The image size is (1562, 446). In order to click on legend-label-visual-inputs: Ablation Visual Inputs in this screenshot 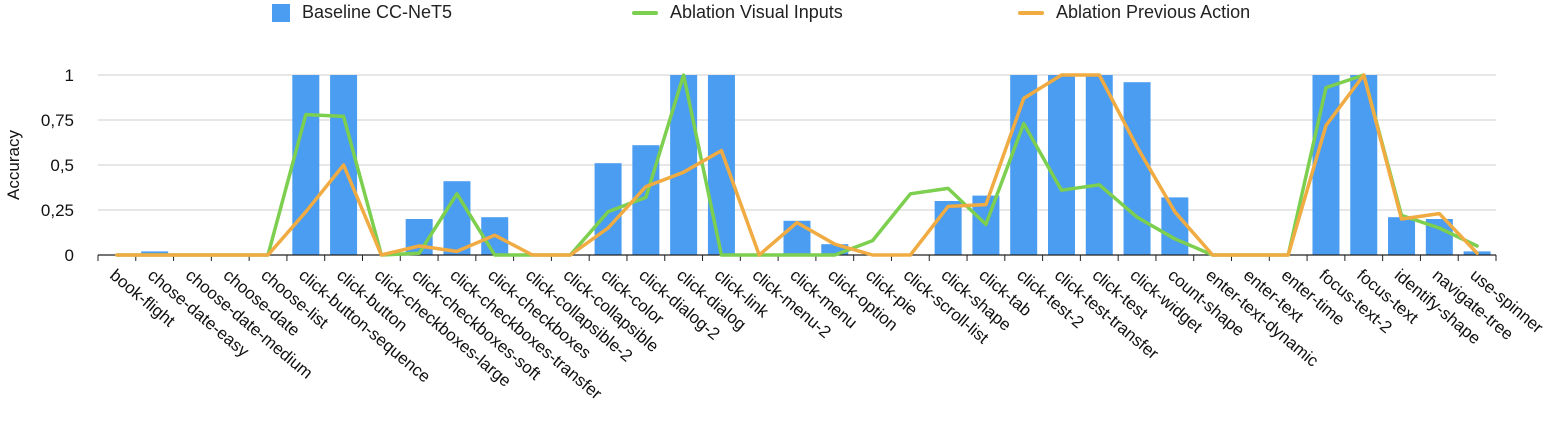, I will do `click(756, 12)`.